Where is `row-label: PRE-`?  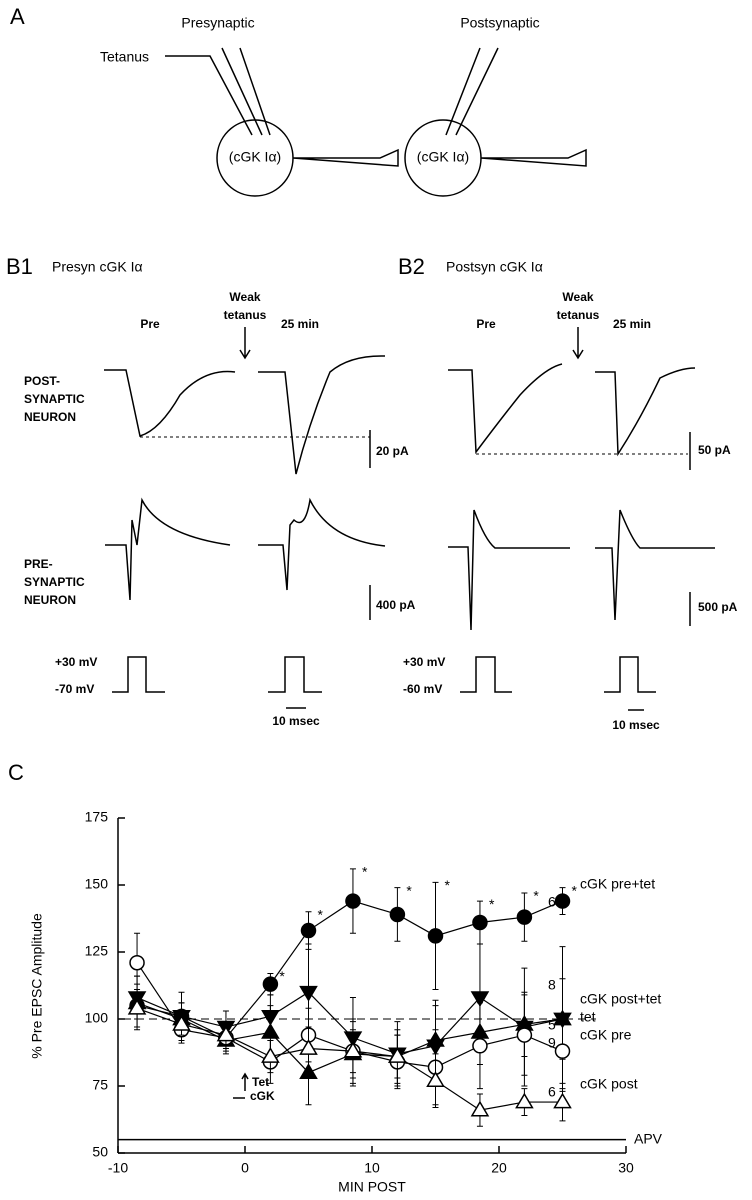 row-label: PRE- is located at coordinates (38, 564).